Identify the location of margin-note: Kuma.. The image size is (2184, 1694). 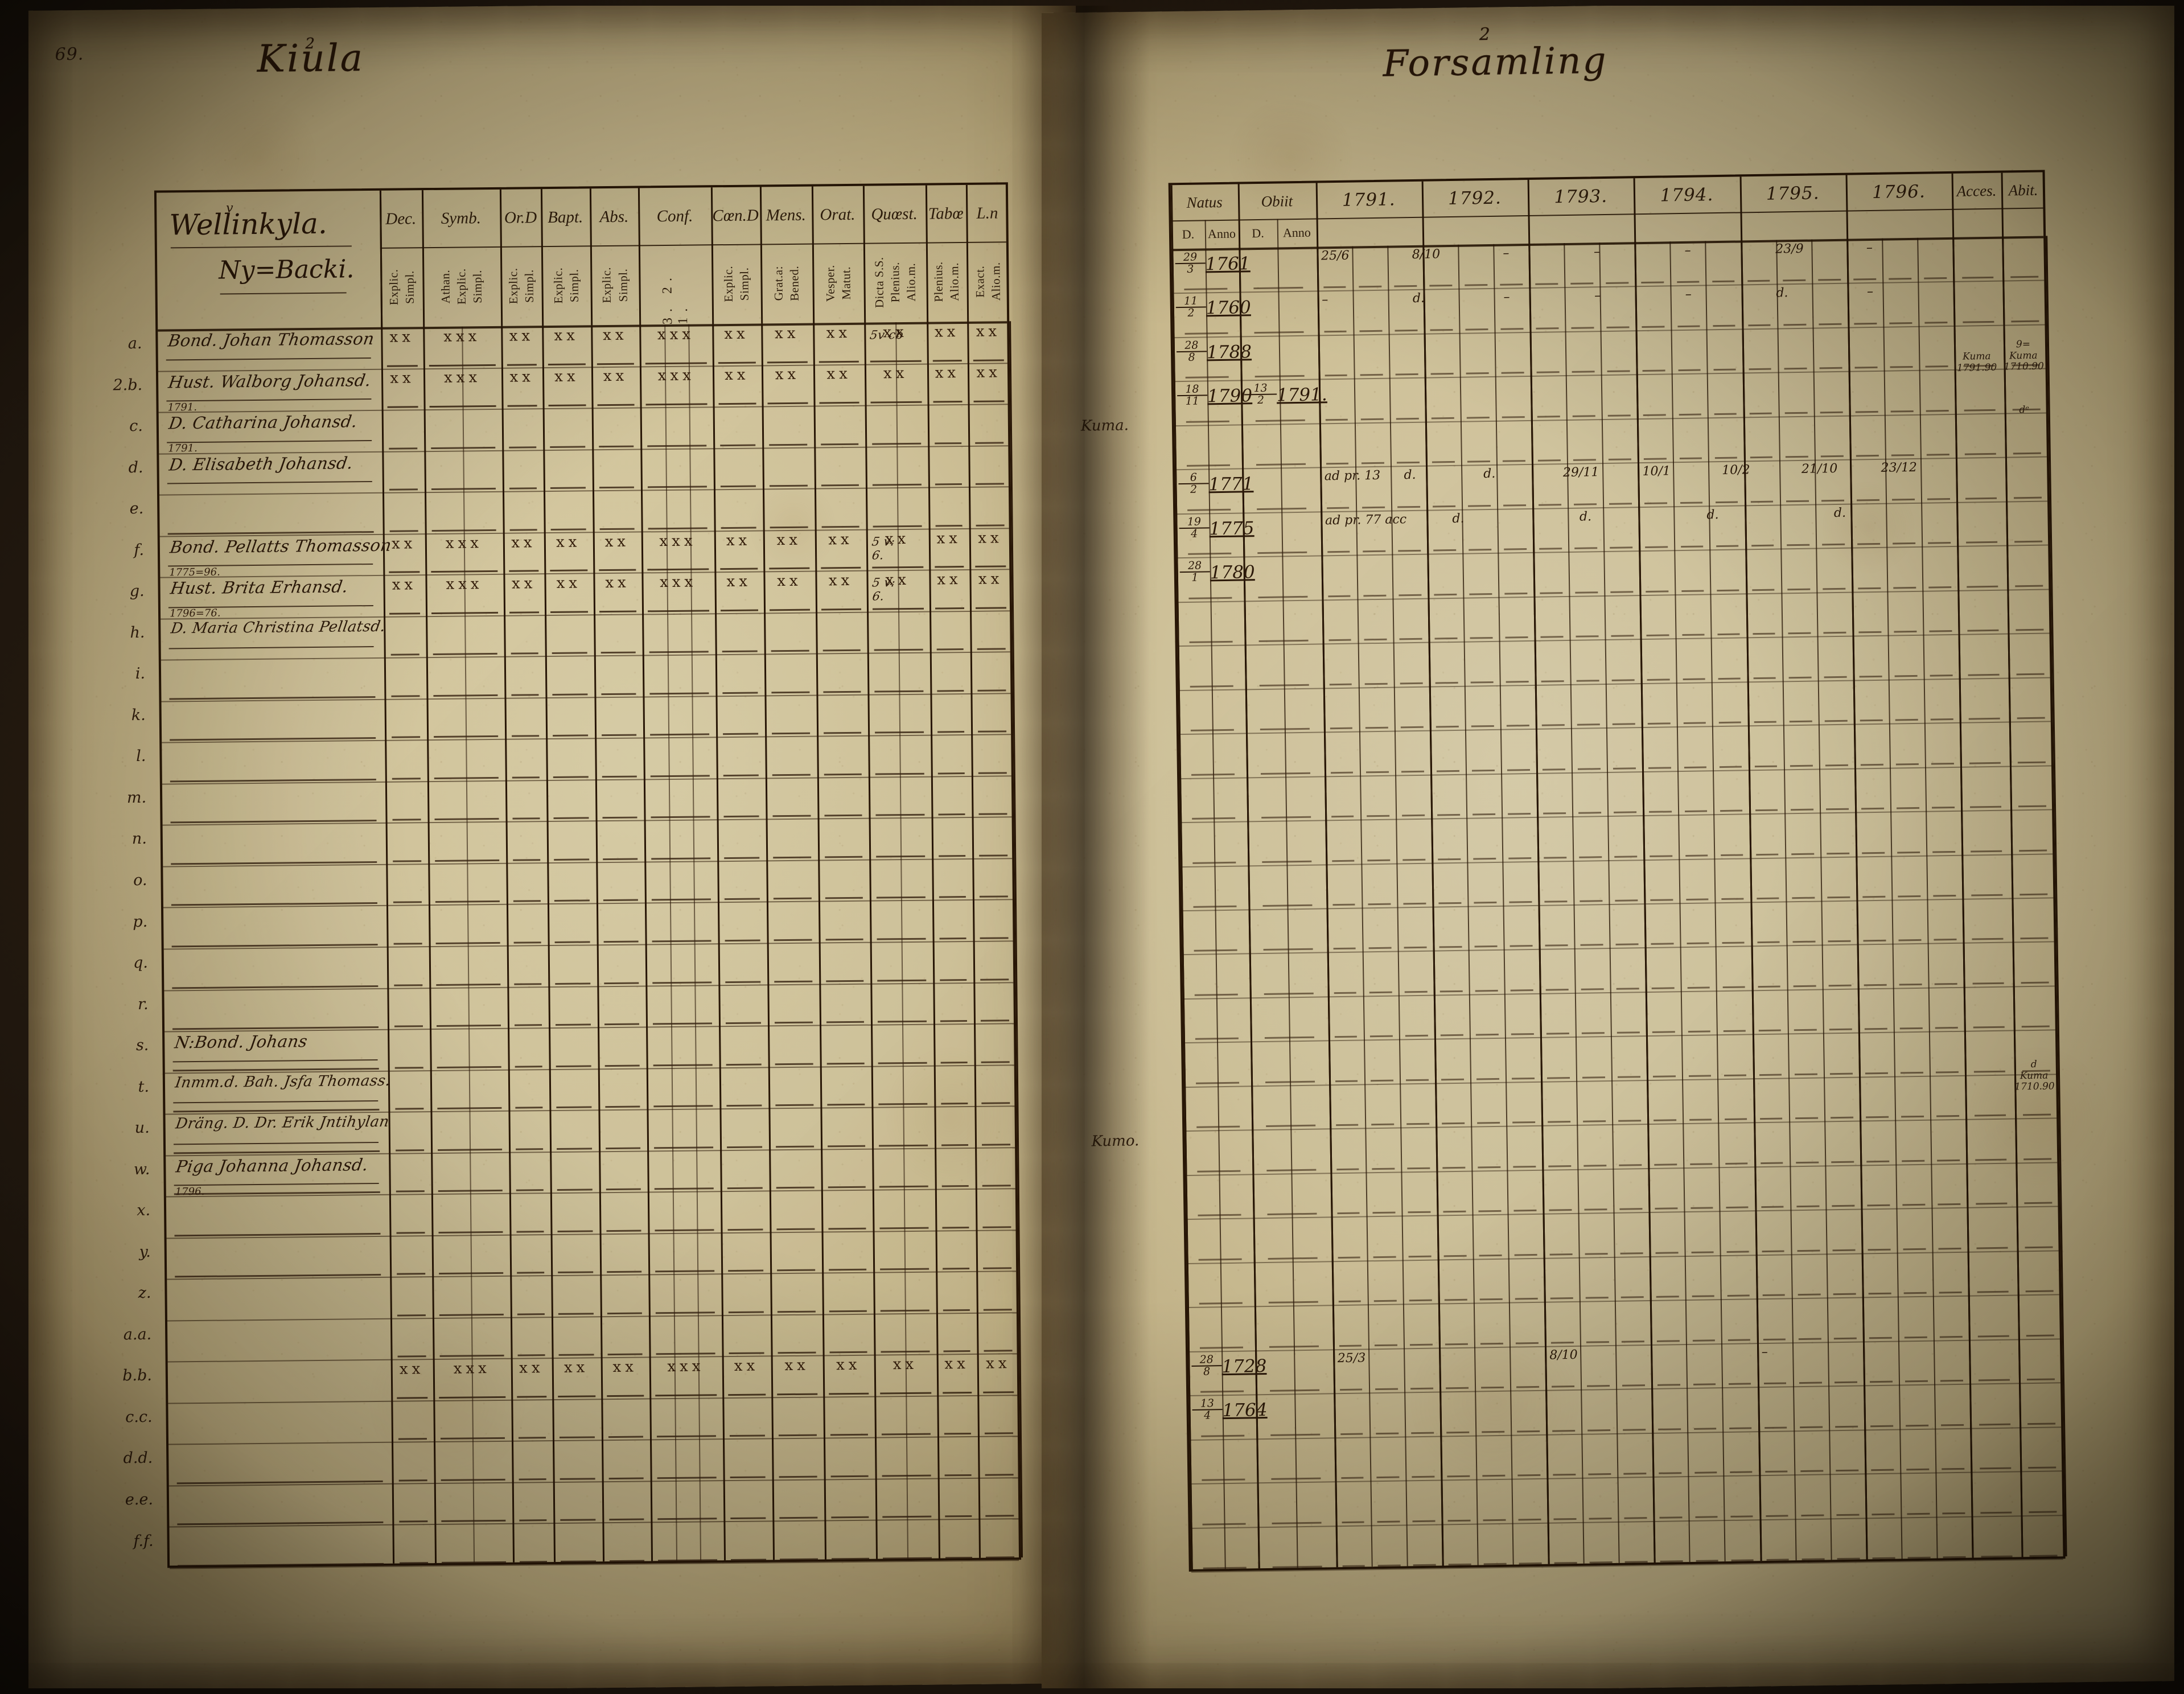
(1104, 426).